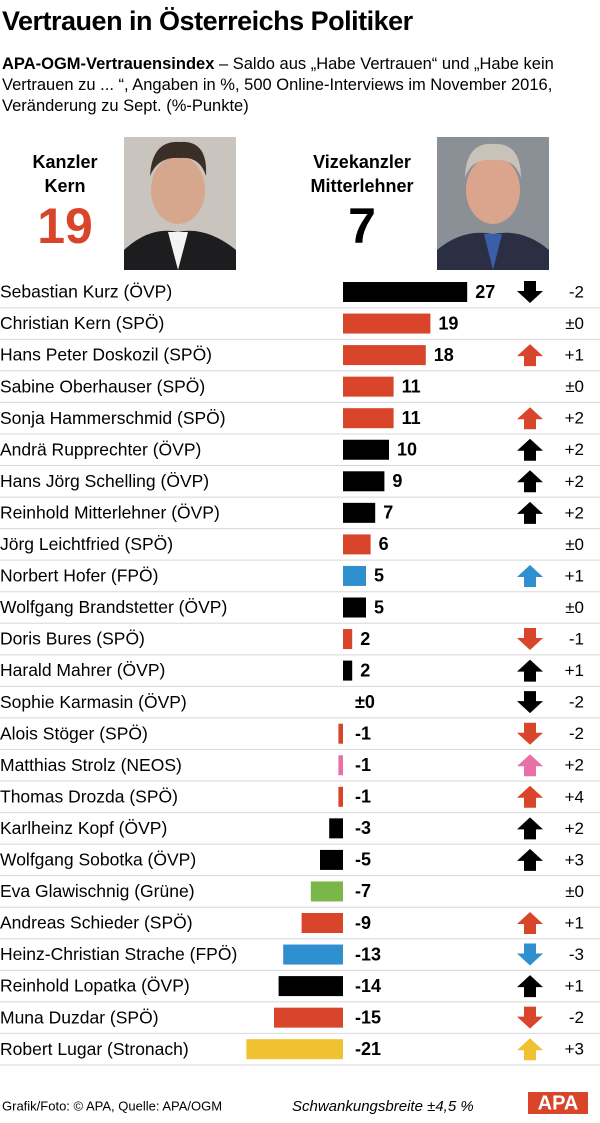 This screenshot has width=600, height=1123. Describe the element at coordinates (397, 481) in the screenshot. I see `value-label: 9` at that location.